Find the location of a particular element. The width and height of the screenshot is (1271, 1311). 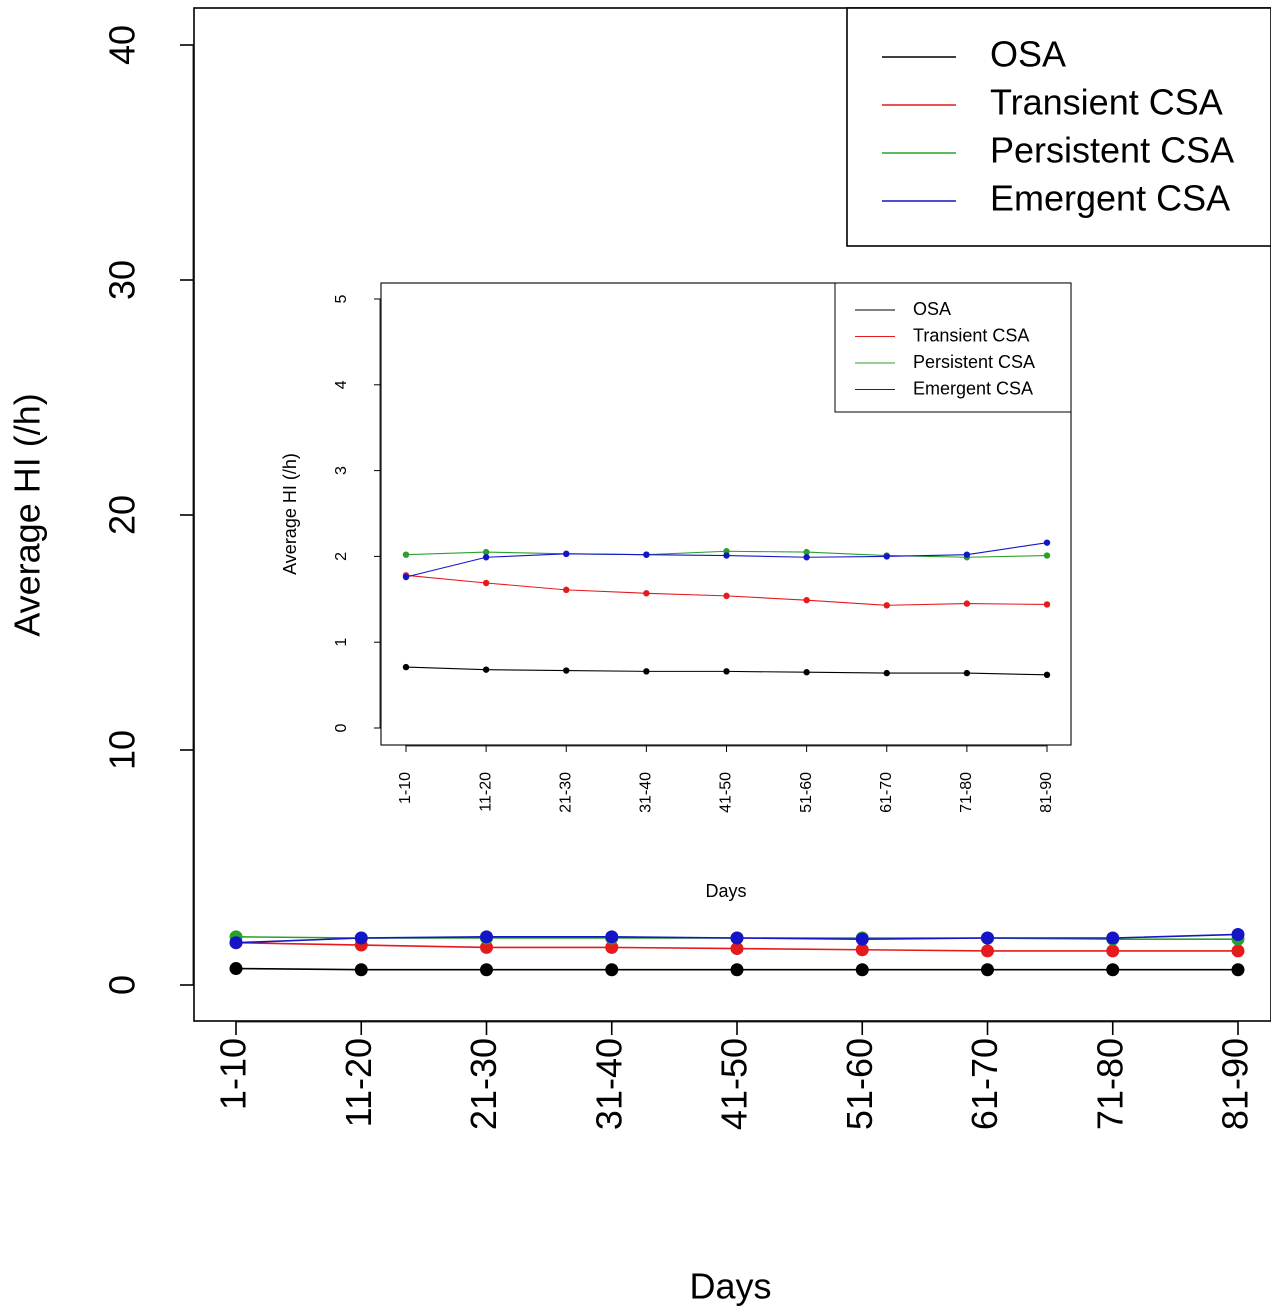

y-tick-label: 20 is located at coordinates (122, 515).